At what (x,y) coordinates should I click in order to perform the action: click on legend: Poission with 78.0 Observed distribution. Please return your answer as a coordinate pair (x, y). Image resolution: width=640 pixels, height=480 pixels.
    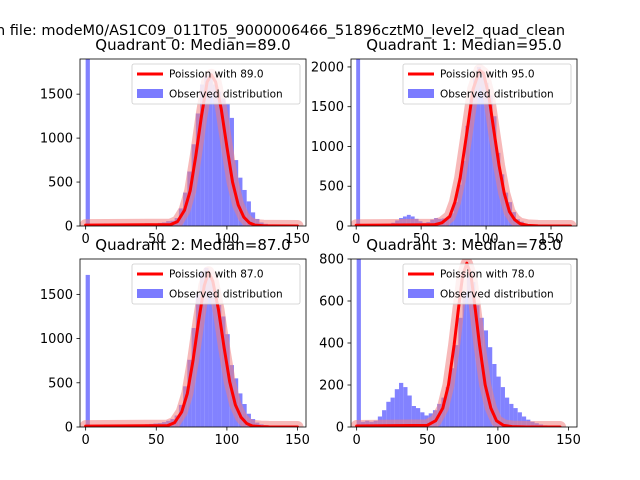
    Looking at the image, I should click on (487, 284).